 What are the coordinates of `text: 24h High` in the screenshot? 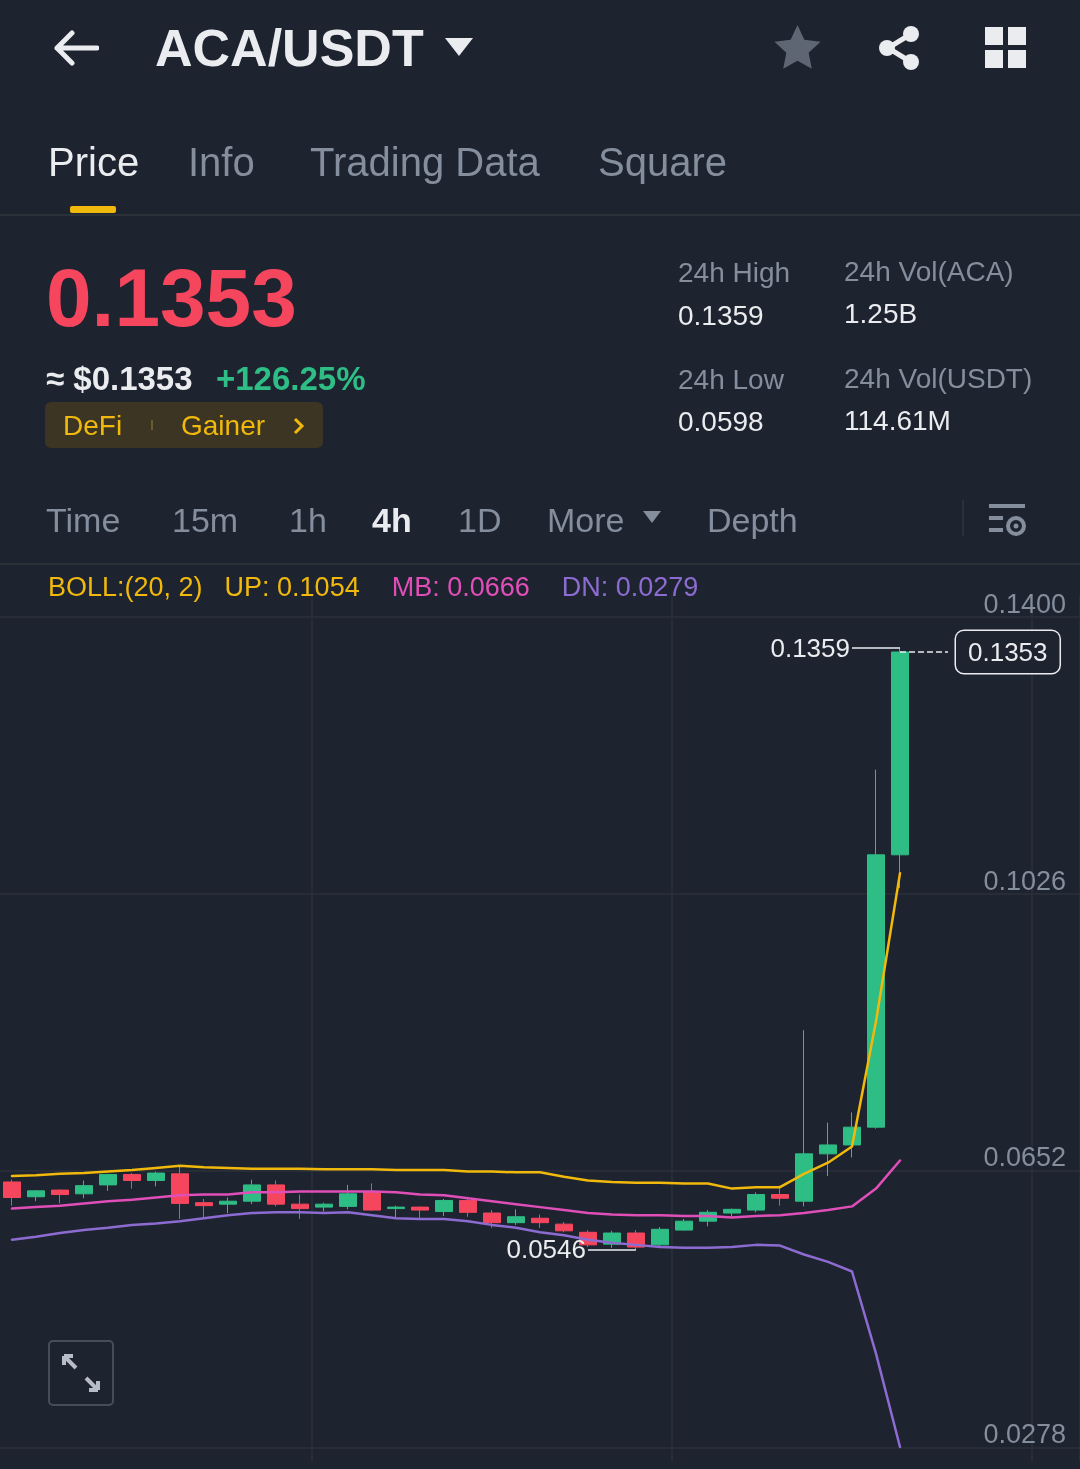 It's located at (734, 272).